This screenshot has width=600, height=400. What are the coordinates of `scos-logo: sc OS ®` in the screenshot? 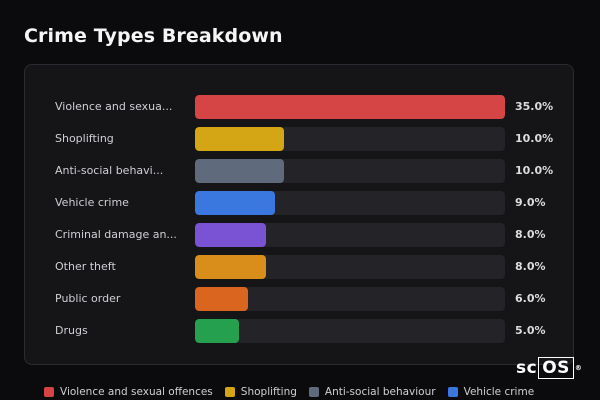 It's located at (549, 368).